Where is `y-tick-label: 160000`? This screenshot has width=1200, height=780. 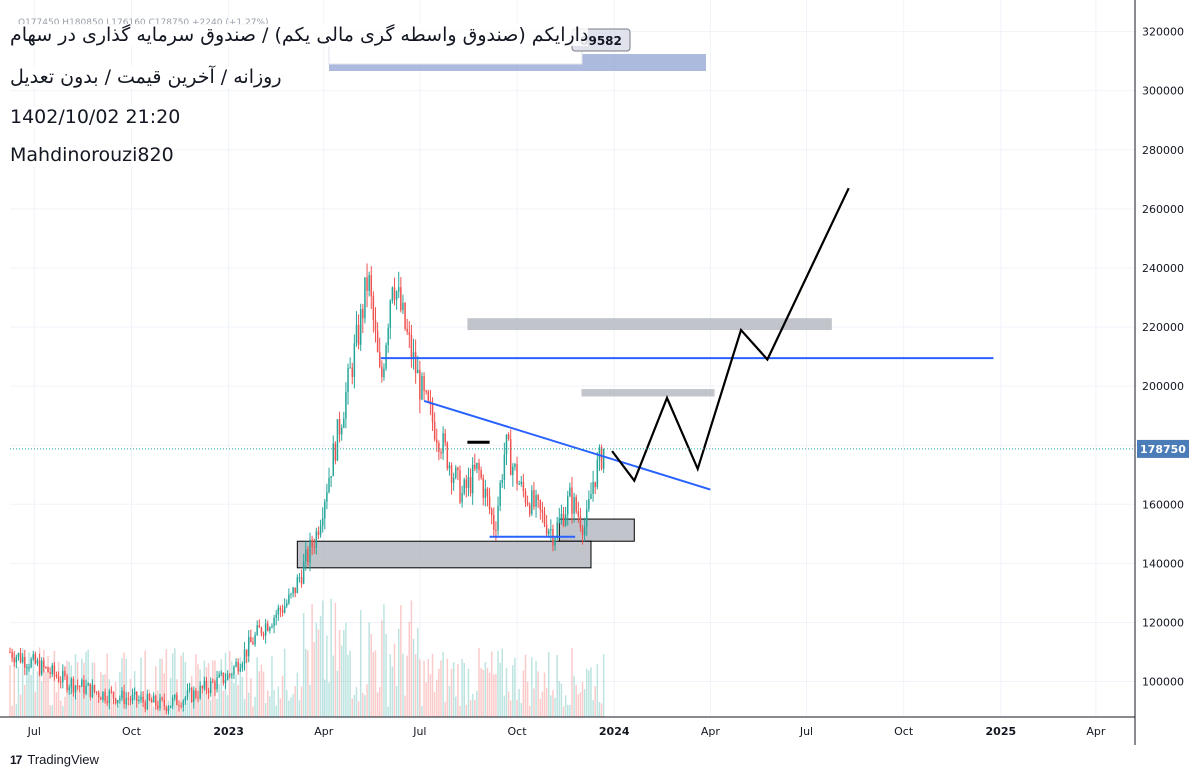
y-tick-label: 160000 is located at coordinates (1163, 504).